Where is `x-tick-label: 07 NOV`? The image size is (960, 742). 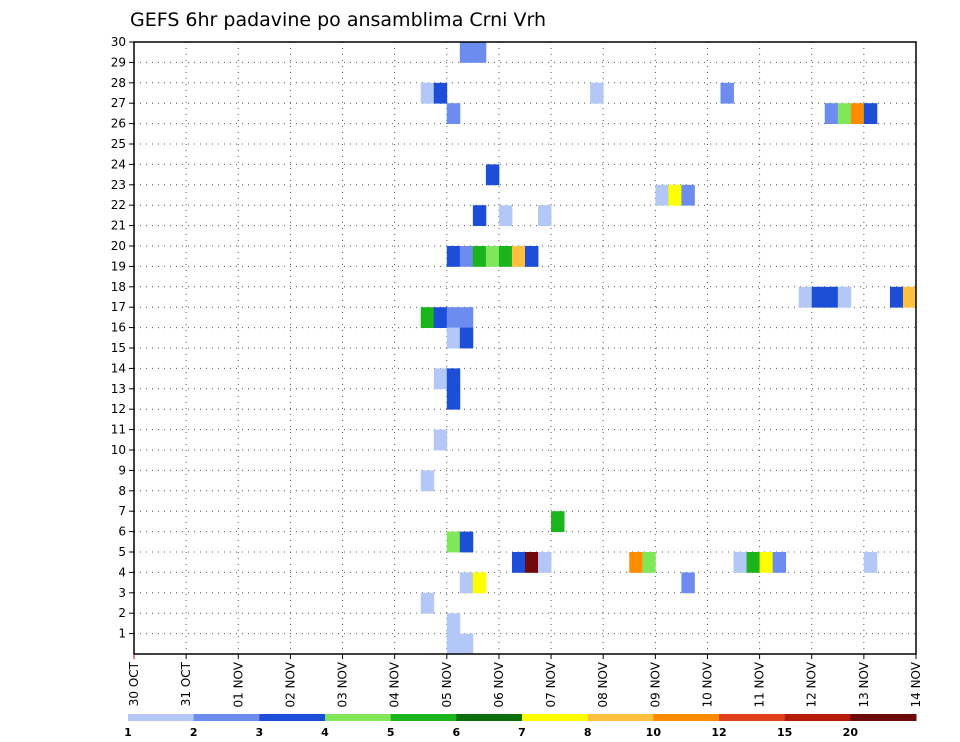 x-tick-label: 07 NOV is located at coordinates (551, 684).